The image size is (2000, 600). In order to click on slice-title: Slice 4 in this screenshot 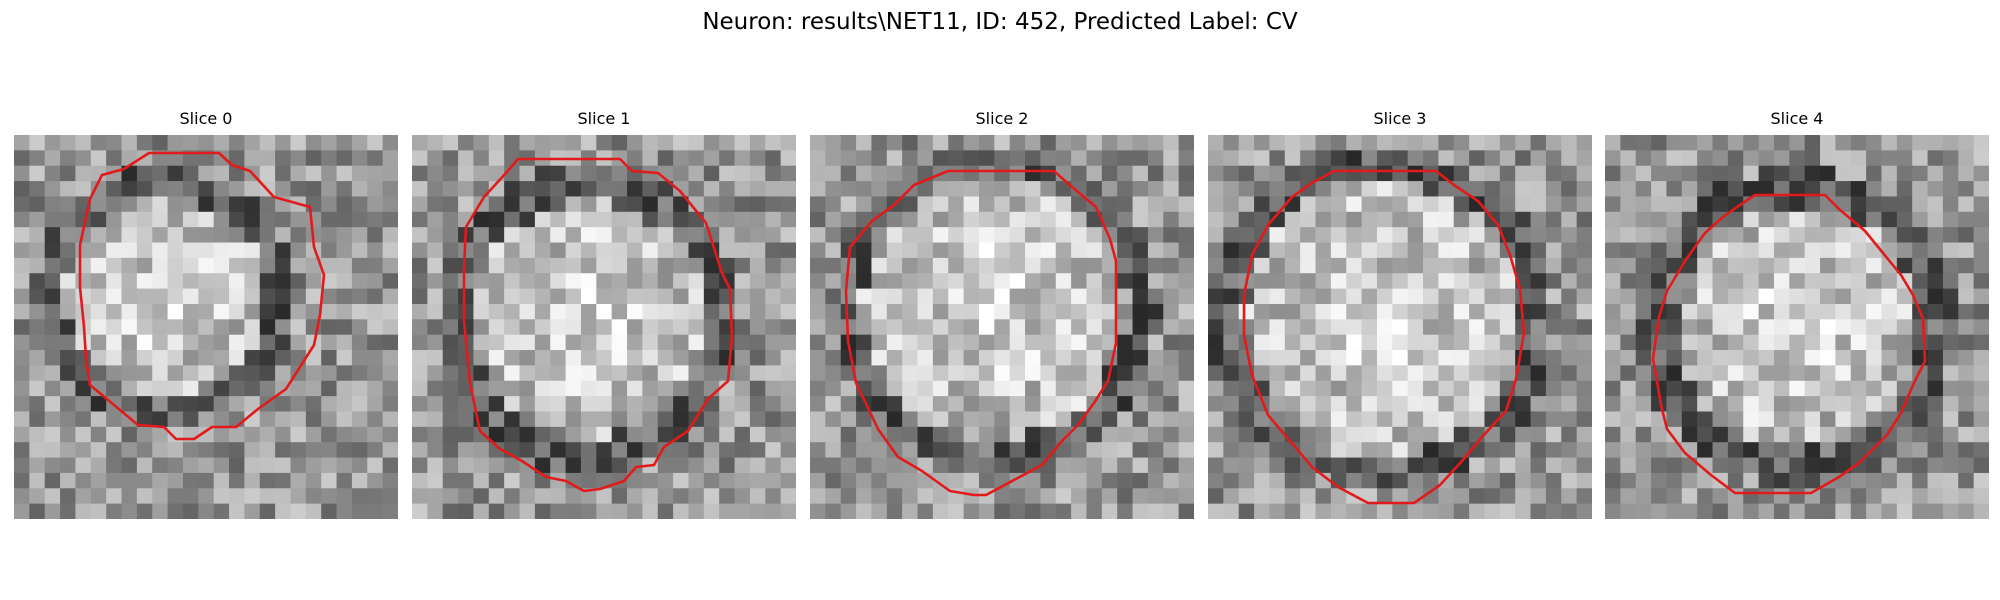, I will do `click(1797, 118)`.